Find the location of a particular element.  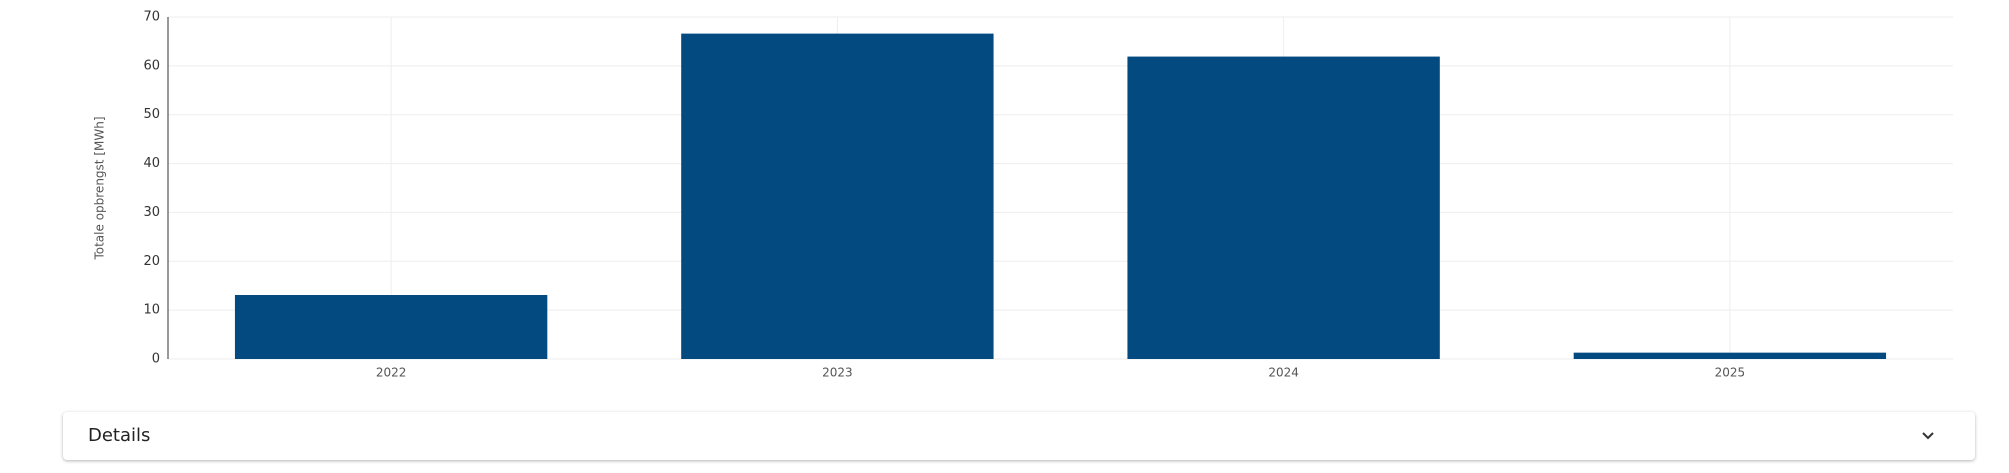

x-tick-label: 2024 is located at coordinates (1283, 373).